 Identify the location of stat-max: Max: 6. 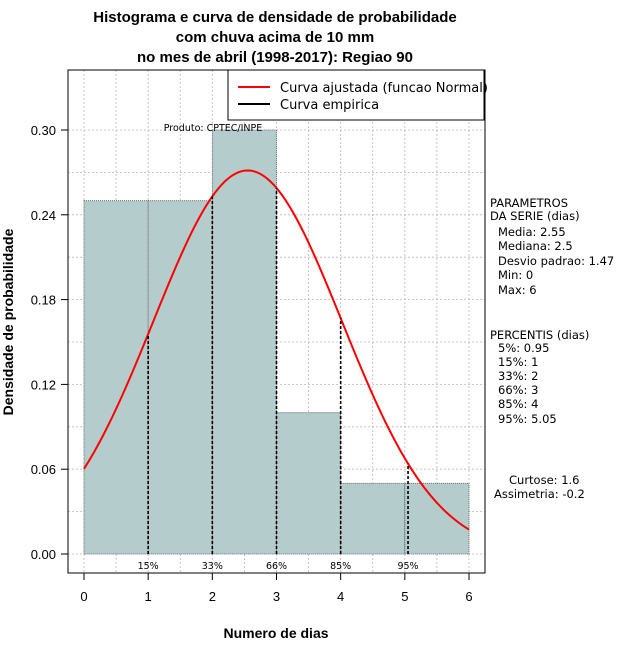
(517, 290).